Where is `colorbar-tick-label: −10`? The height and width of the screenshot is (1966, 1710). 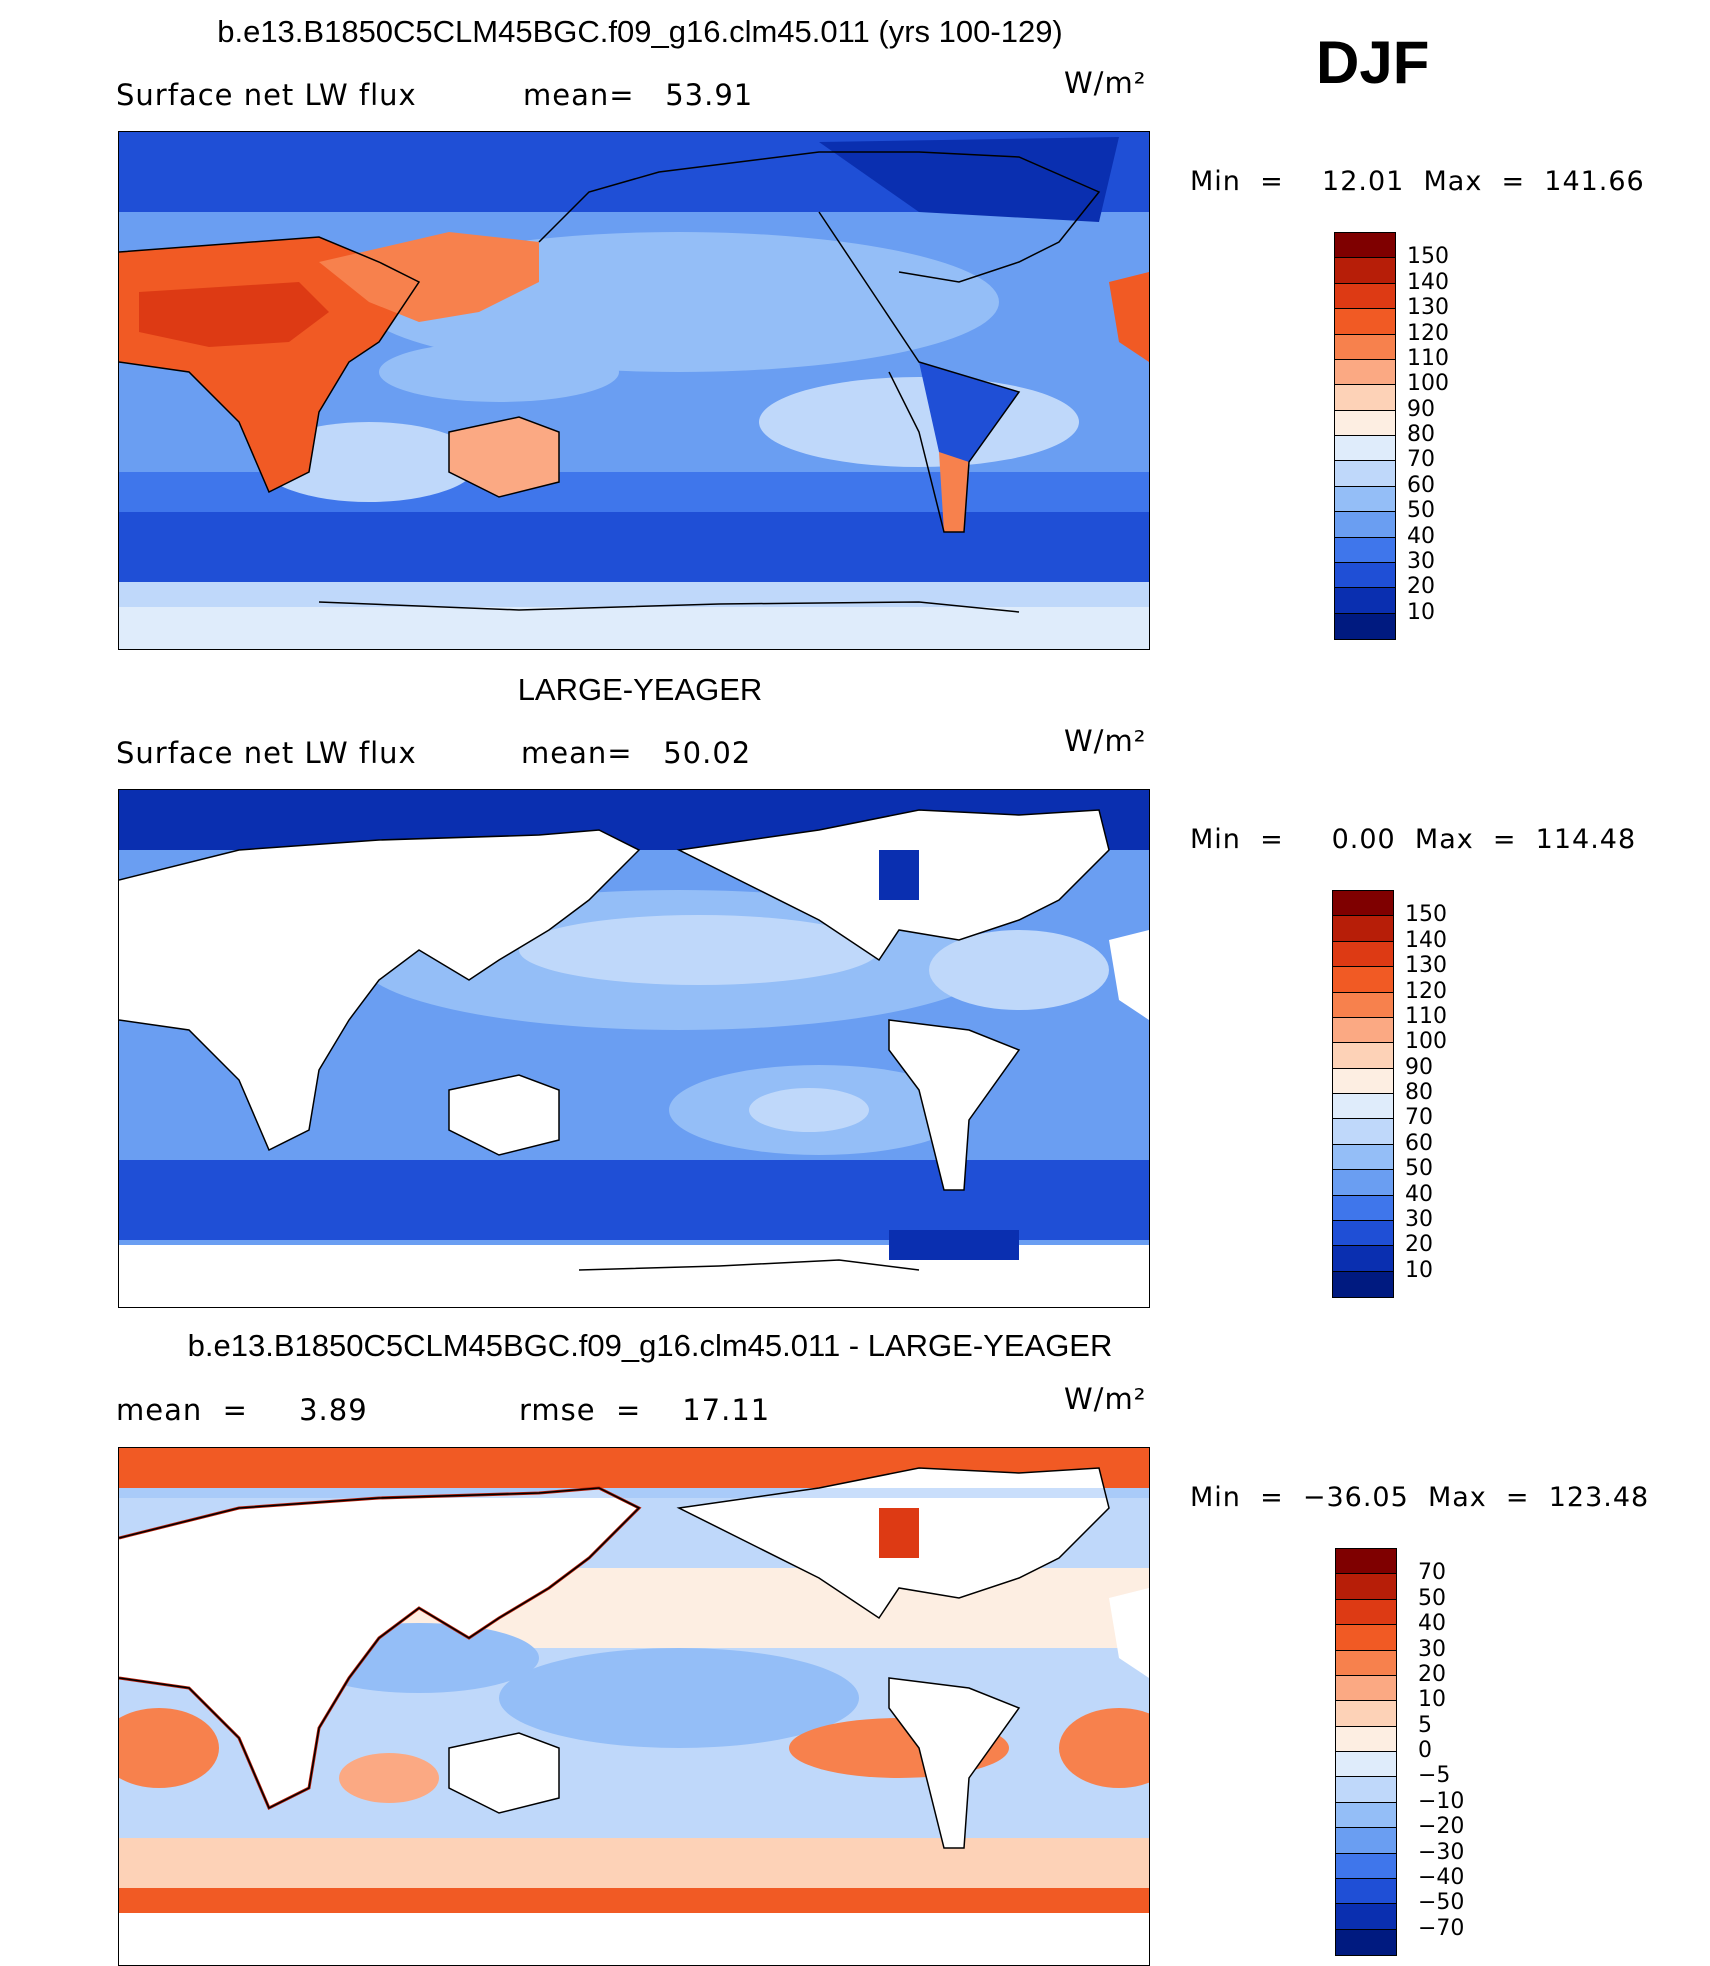
colorbar-tick-label: −10 is located at coordinates (1441, 1801).